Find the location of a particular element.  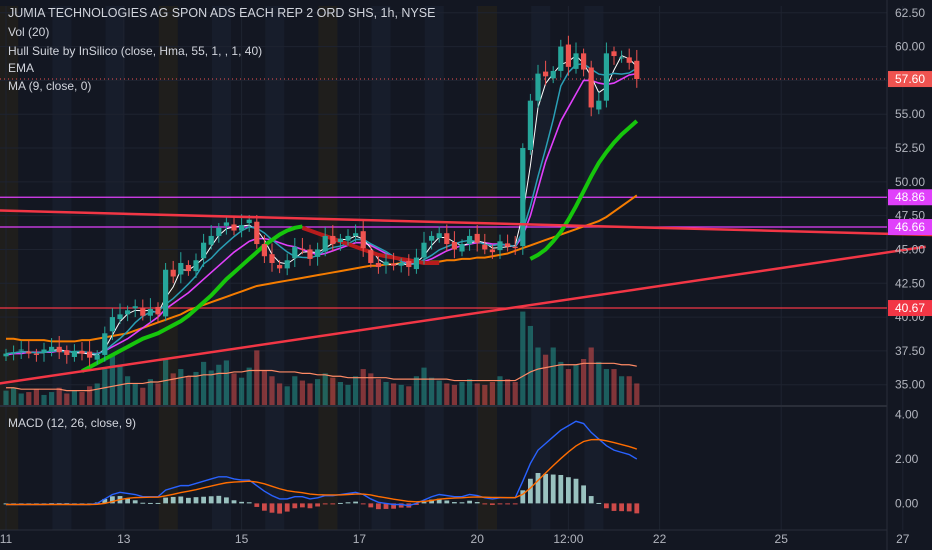

price-tick-label: 37.50 is located at coordinates (910, 351).